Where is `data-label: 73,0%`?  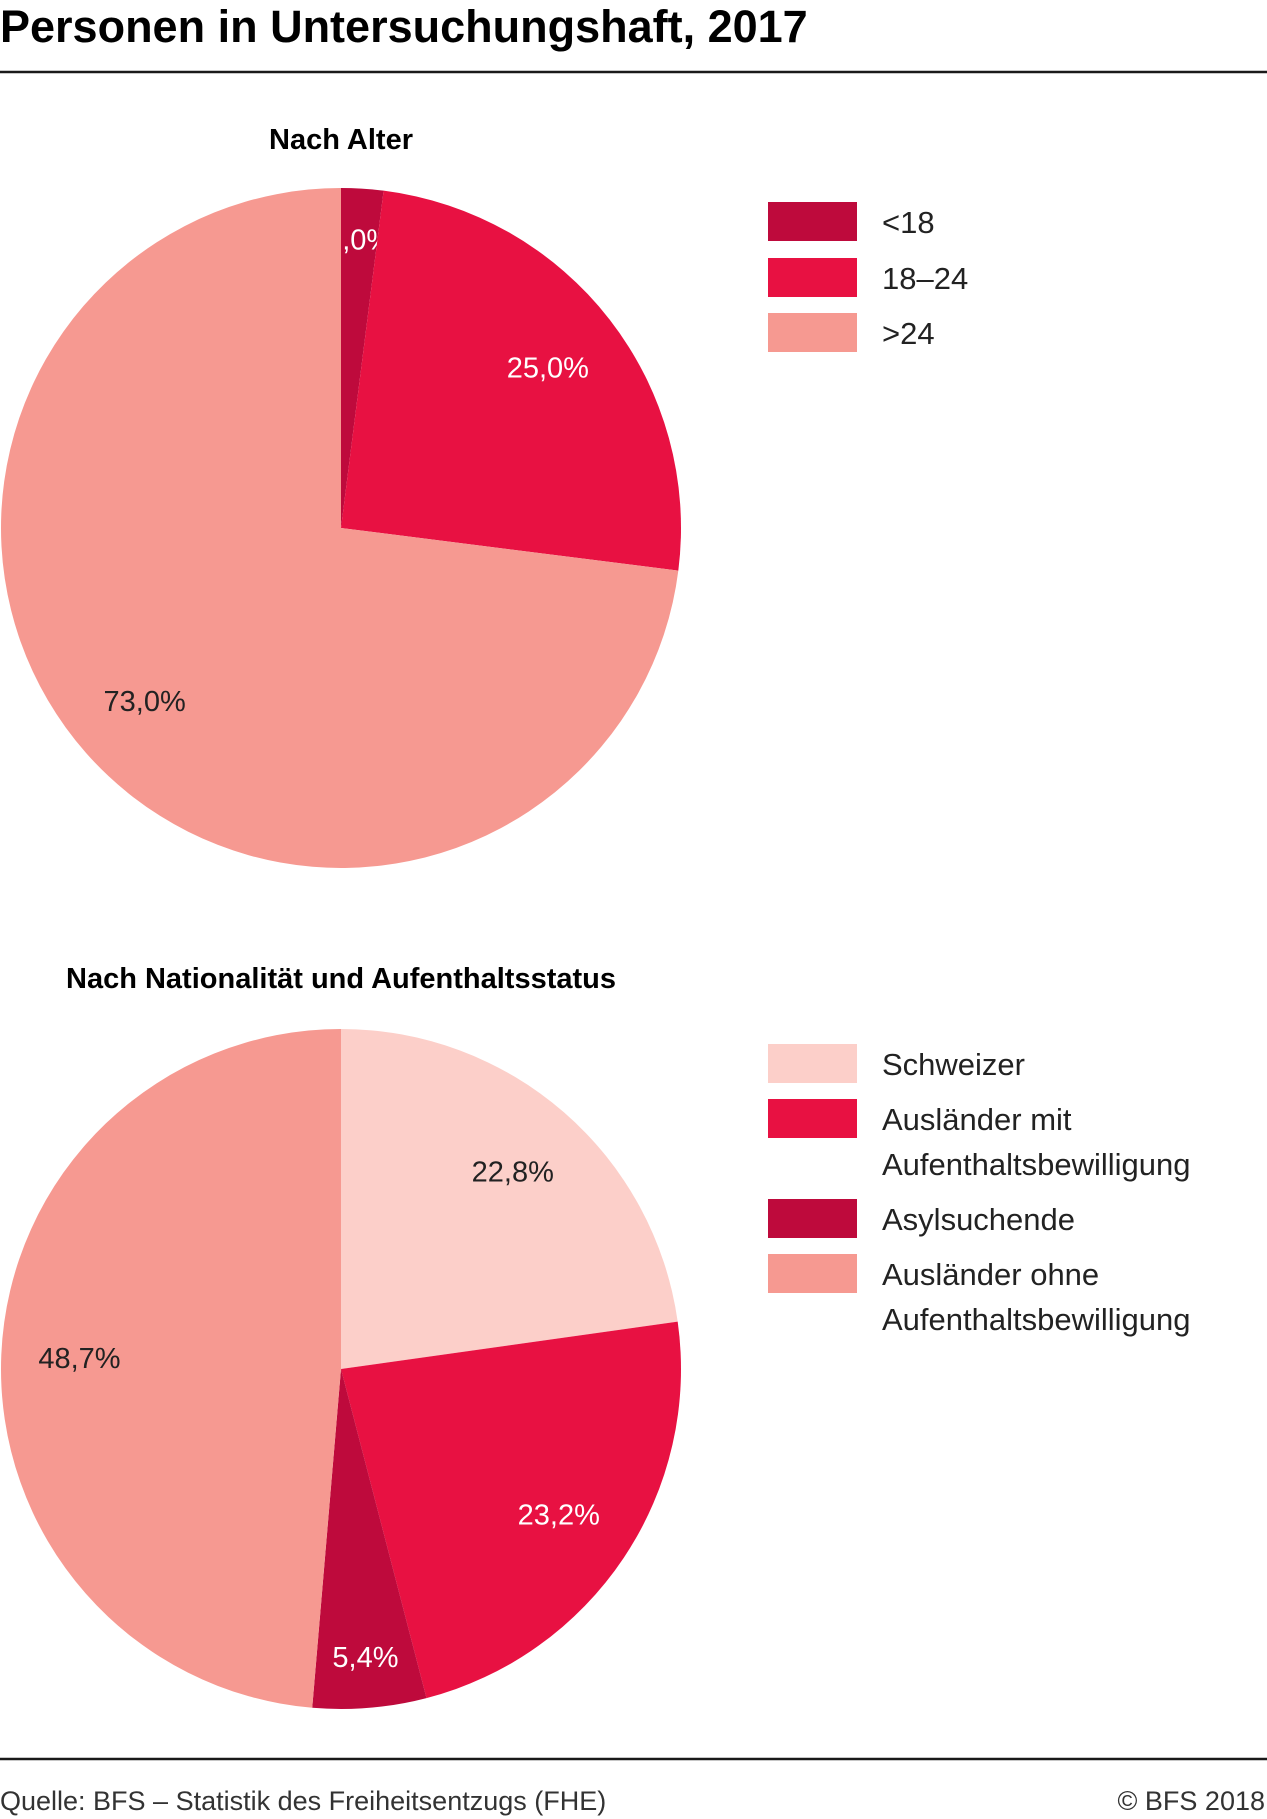 data-label: 73,0% is located at coordinates (145, 702).